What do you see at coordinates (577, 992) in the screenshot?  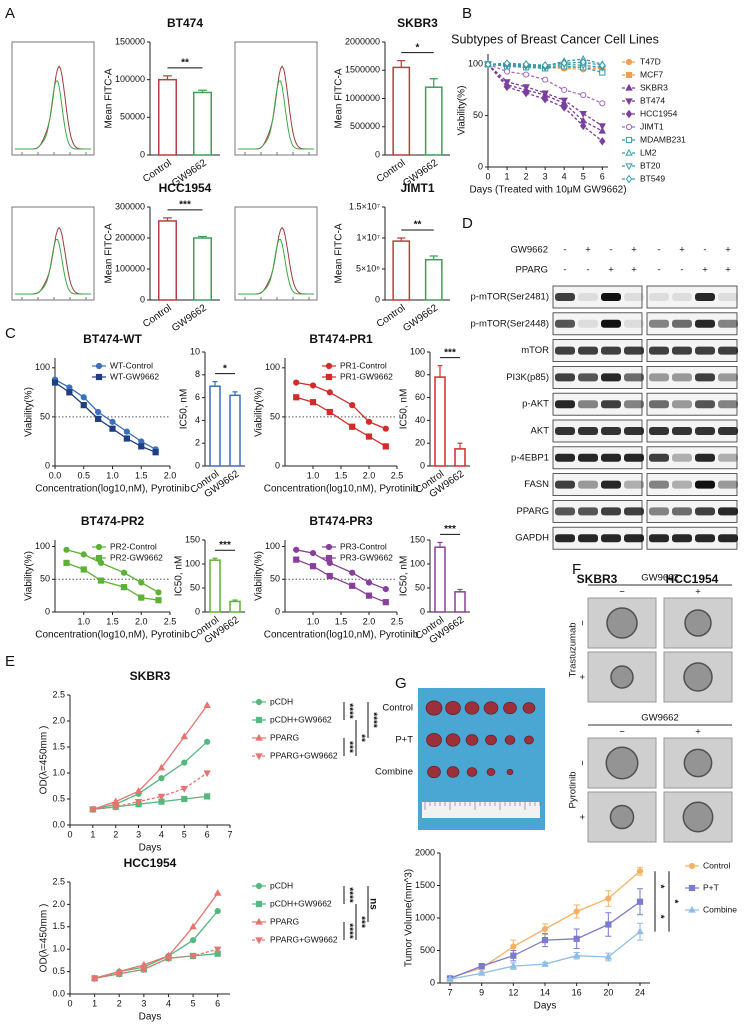 I see `x-tick-label: 16` at bounding box center [577, 992].